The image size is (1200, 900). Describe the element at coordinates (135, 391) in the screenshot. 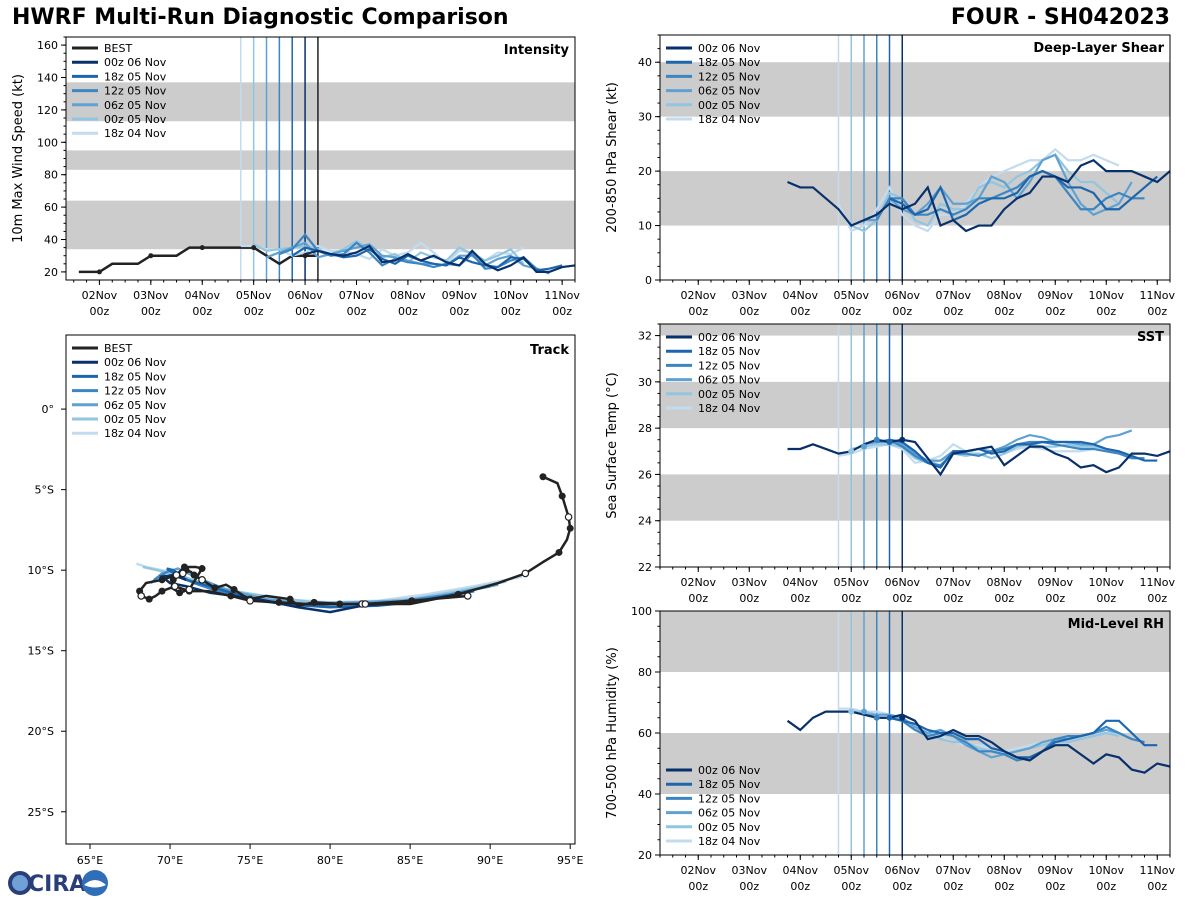

I see `legend-label: 12z 05 Nov` at that location.